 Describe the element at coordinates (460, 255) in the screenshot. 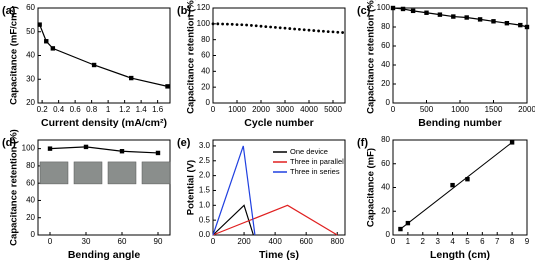

I see `x-axis-label: Length (cm)` at that location.